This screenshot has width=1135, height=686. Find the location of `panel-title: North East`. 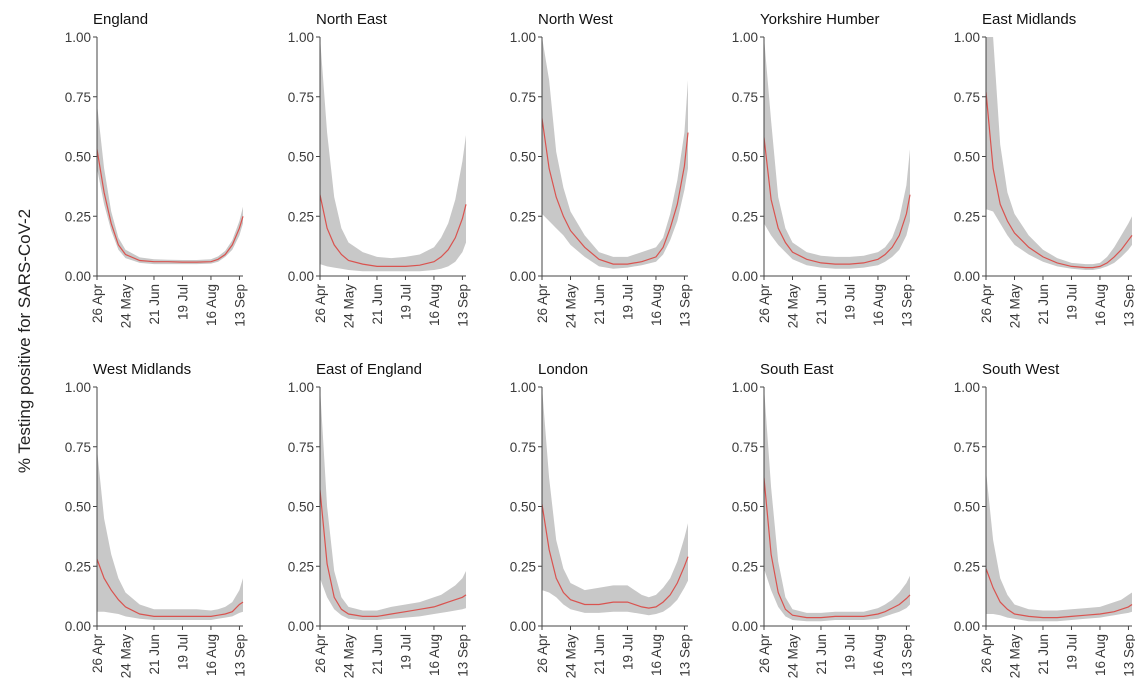

panel-title: North East is located at coordinates (352, 19).